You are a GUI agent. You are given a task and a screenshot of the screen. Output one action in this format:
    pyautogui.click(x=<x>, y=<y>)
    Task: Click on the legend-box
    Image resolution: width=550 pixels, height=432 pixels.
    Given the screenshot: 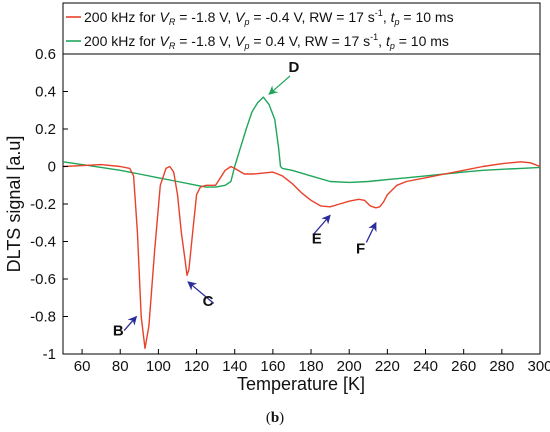 What is the action you would take?
    pyautogui.click(x=301, y=28)
    